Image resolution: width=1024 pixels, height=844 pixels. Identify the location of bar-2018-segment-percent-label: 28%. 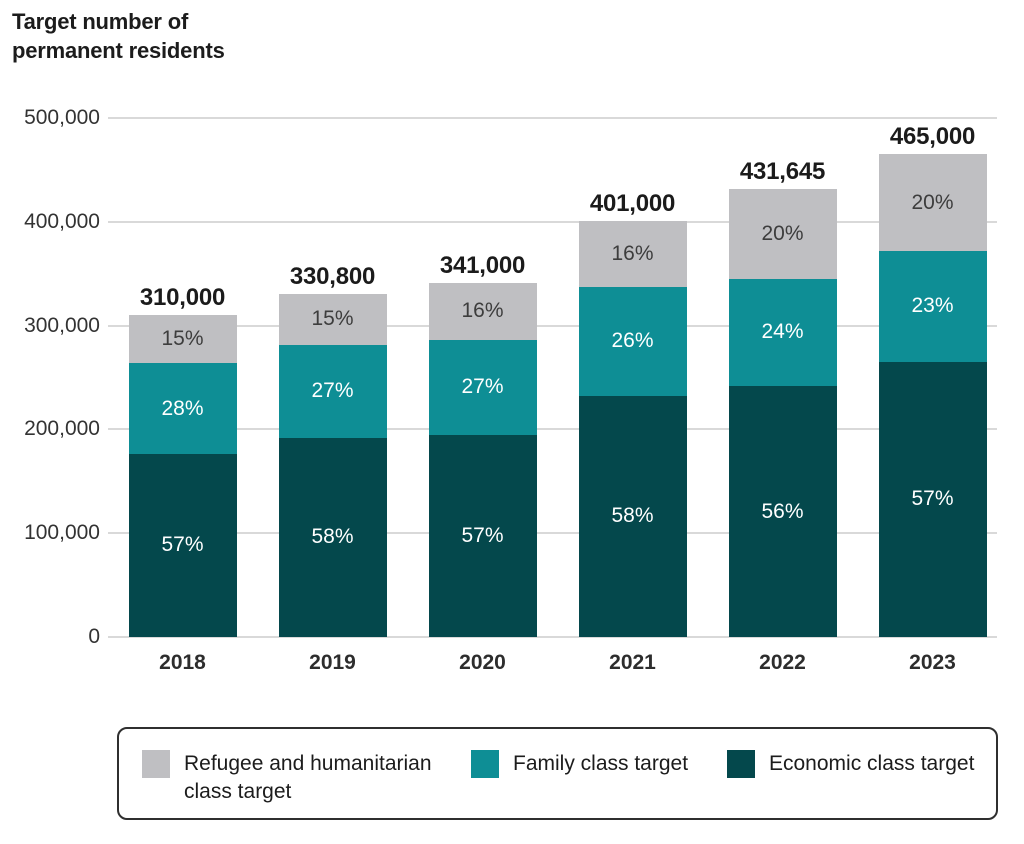
(182, 408).